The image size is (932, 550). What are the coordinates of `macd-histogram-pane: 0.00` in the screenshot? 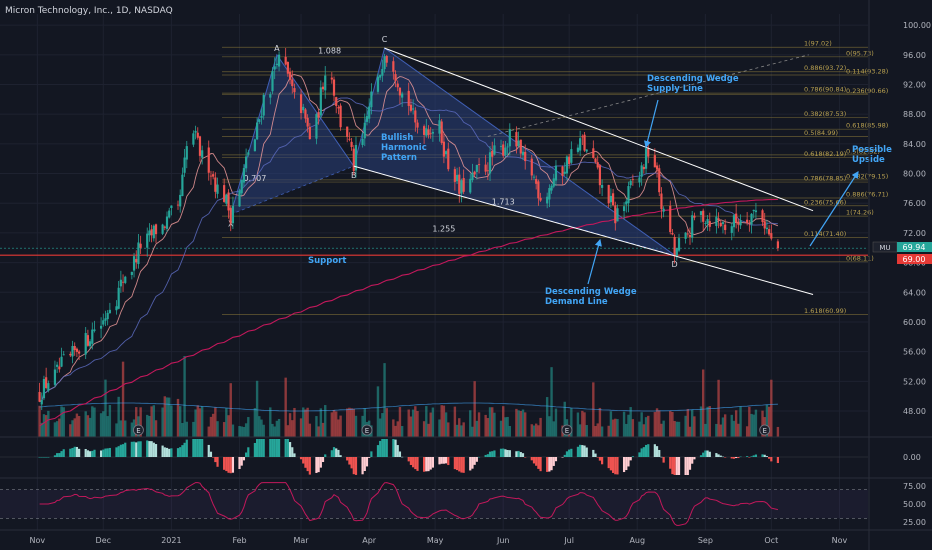 It's located at (460, 457).